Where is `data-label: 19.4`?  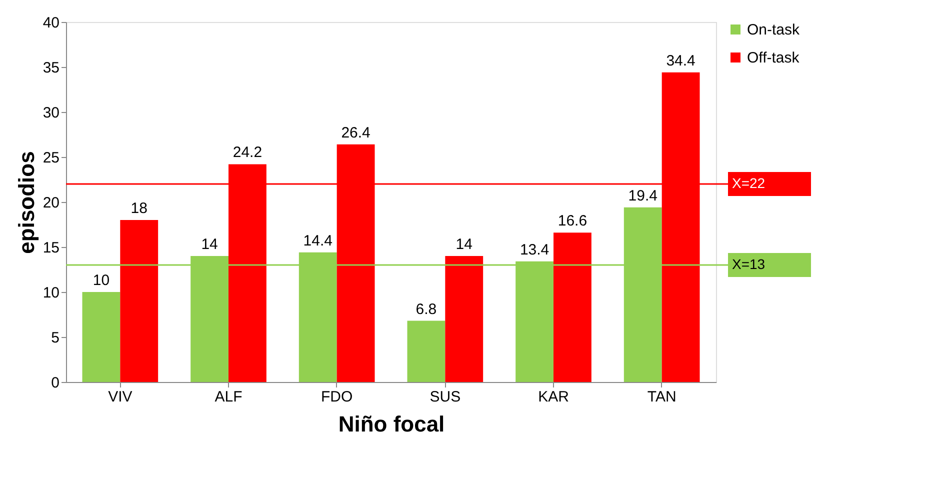 data-label: 19.4 is located at coordinates (643, 195).